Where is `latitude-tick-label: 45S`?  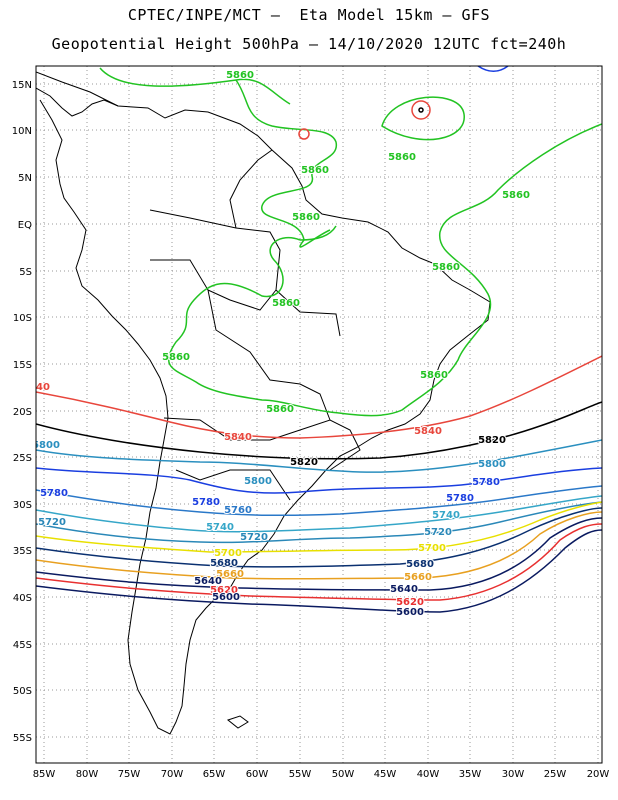
latitude-tick-label: 45S is located at coordinates (22, 645).